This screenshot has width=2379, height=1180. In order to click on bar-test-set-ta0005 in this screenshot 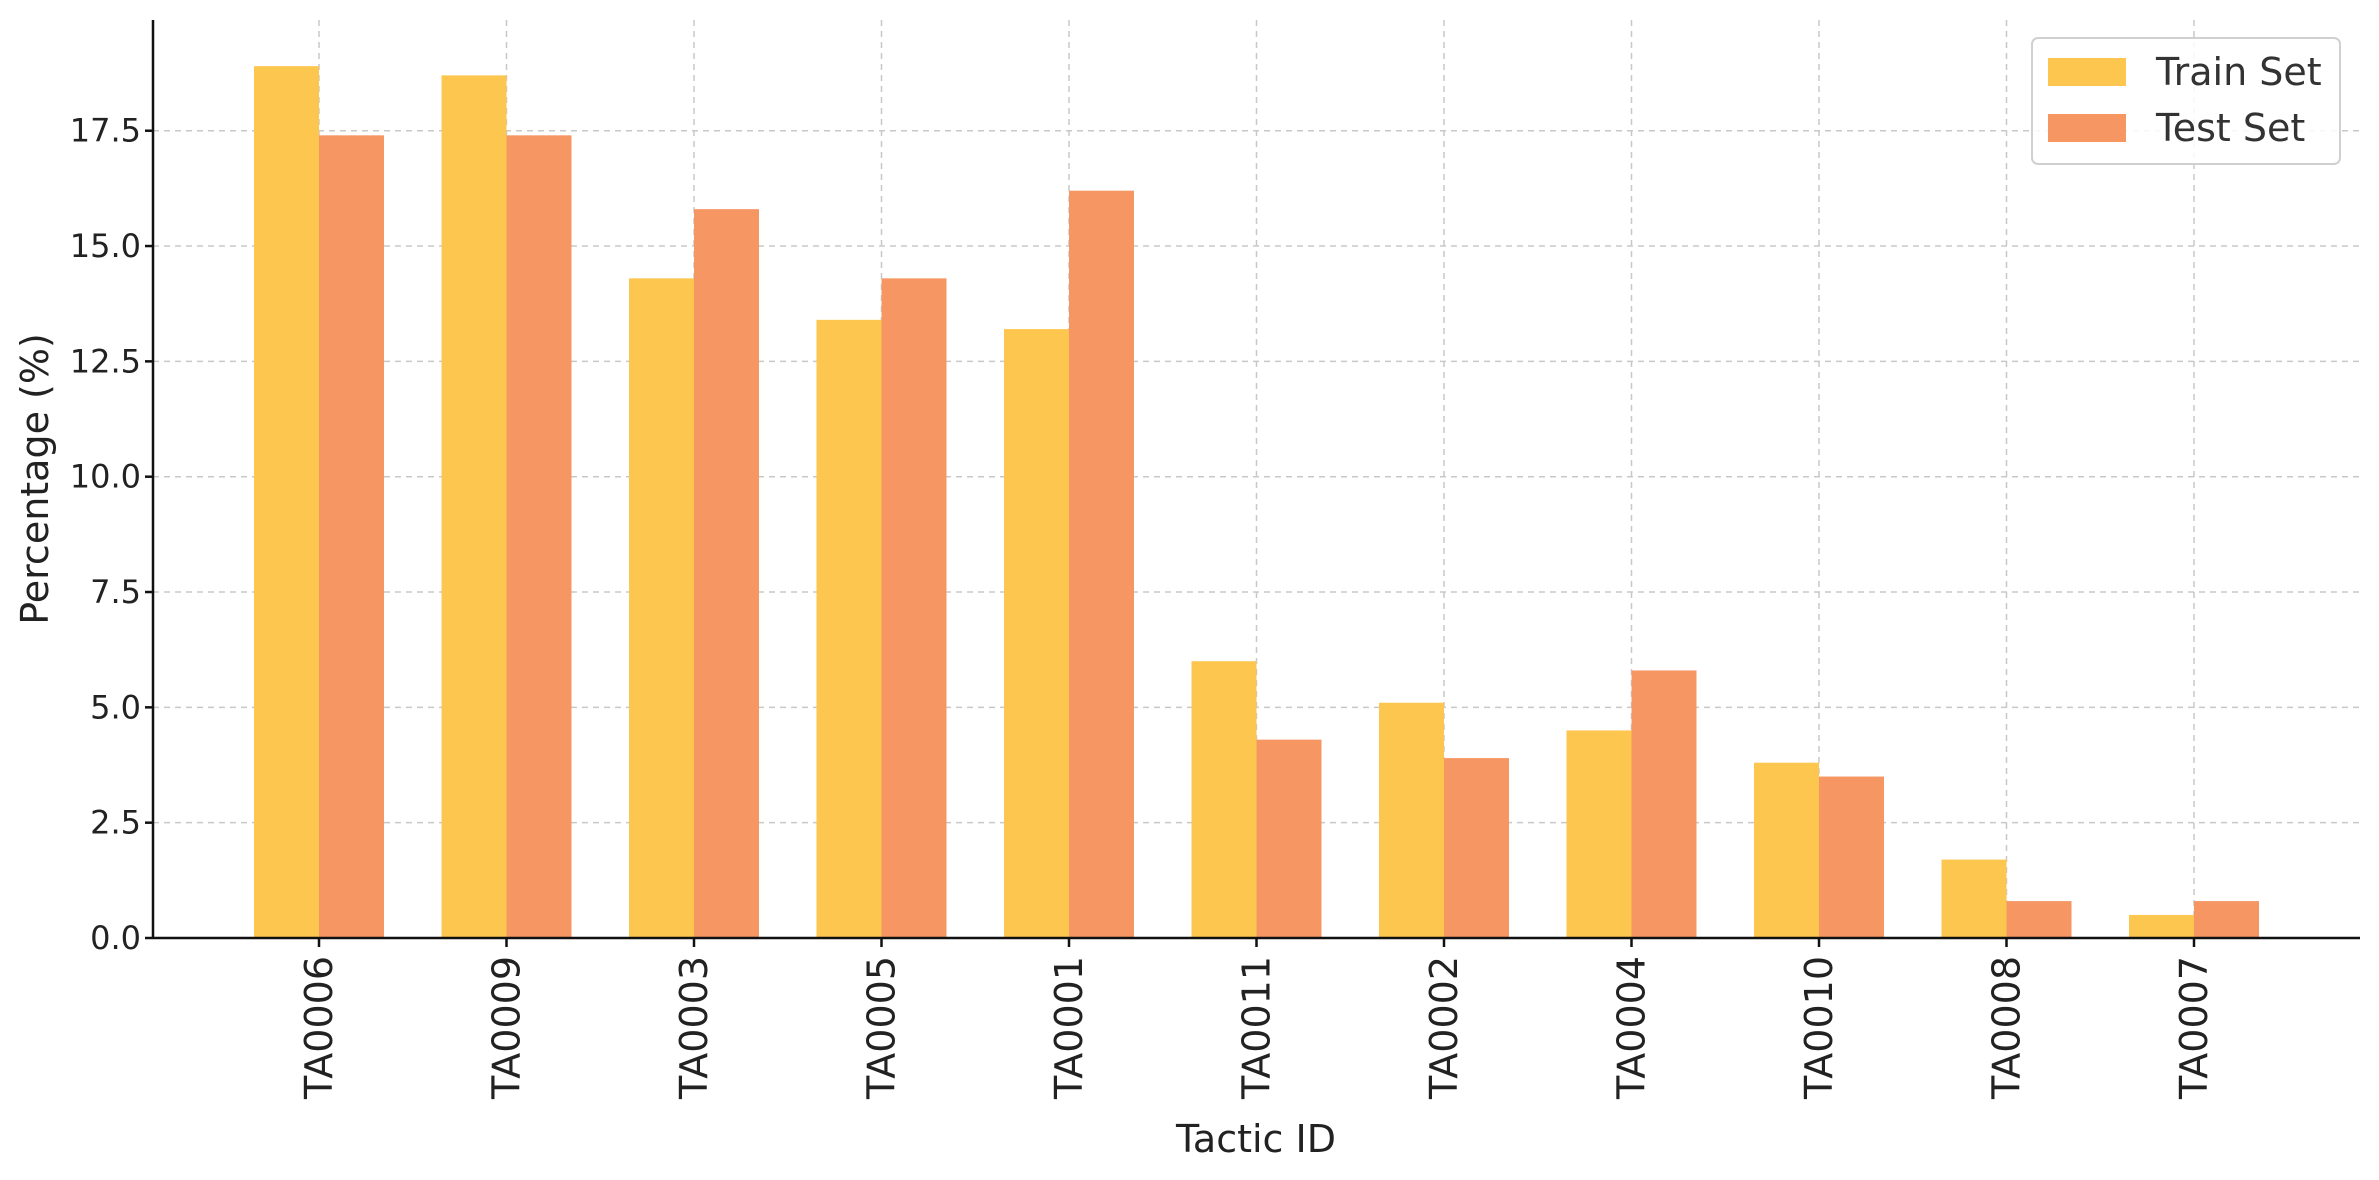, I will do `click(914, 608)`.